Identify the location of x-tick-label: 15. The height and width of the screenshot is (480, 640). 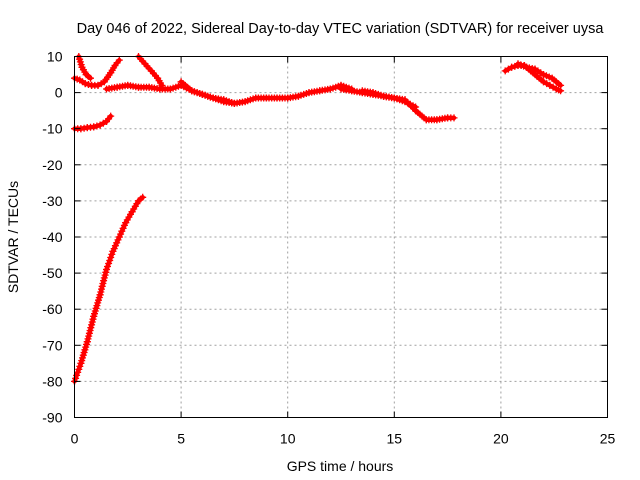
(395, 439).